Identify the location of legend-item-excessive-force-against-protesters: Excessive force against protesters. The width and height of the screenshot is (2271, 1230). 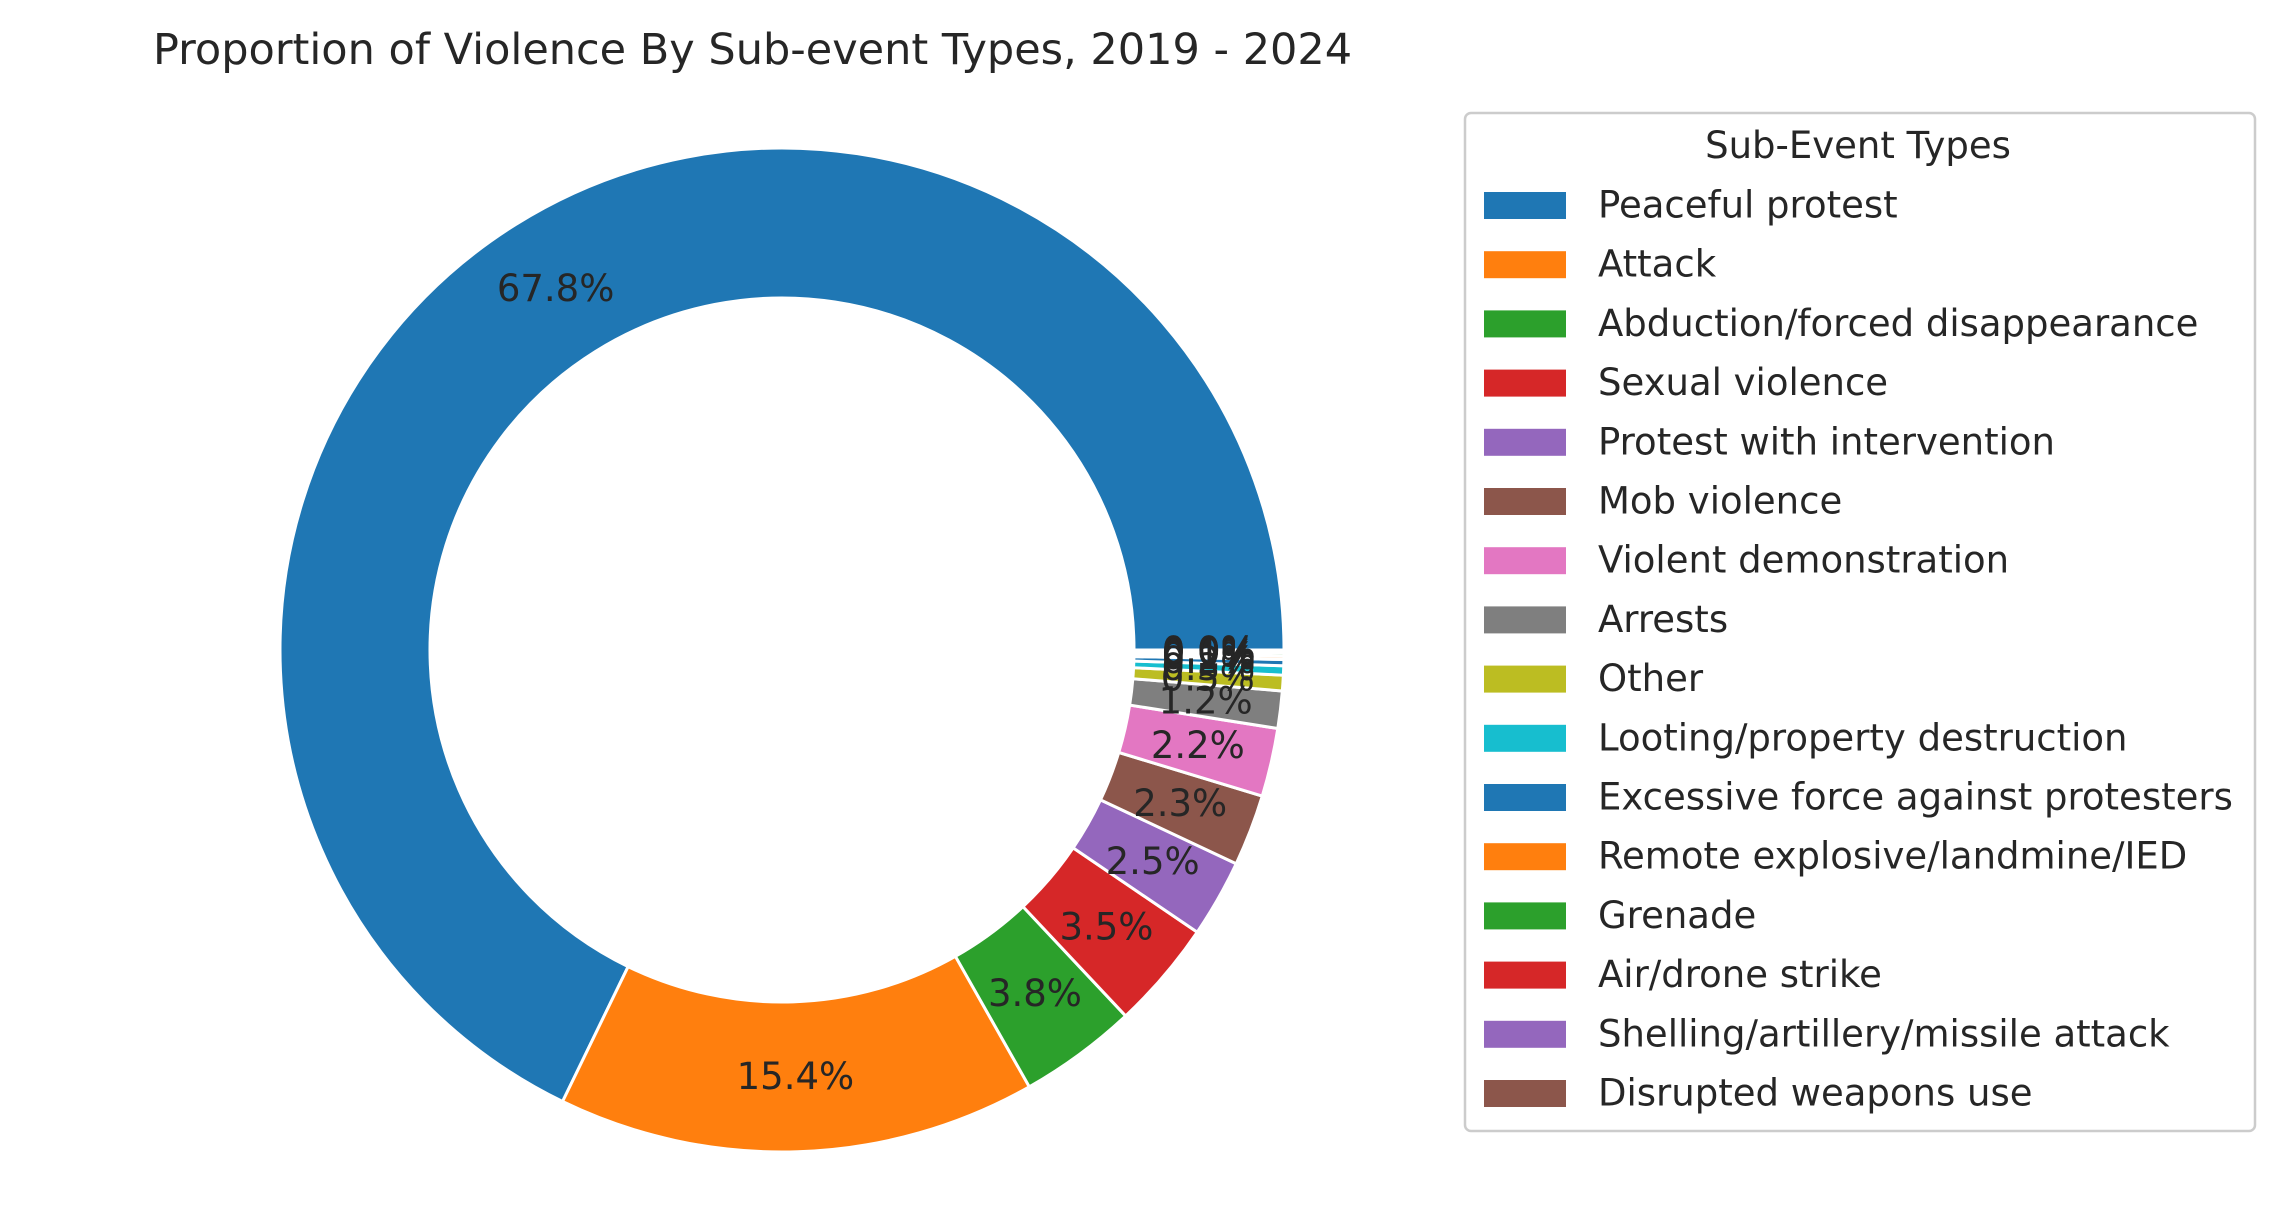
(1858, 797).